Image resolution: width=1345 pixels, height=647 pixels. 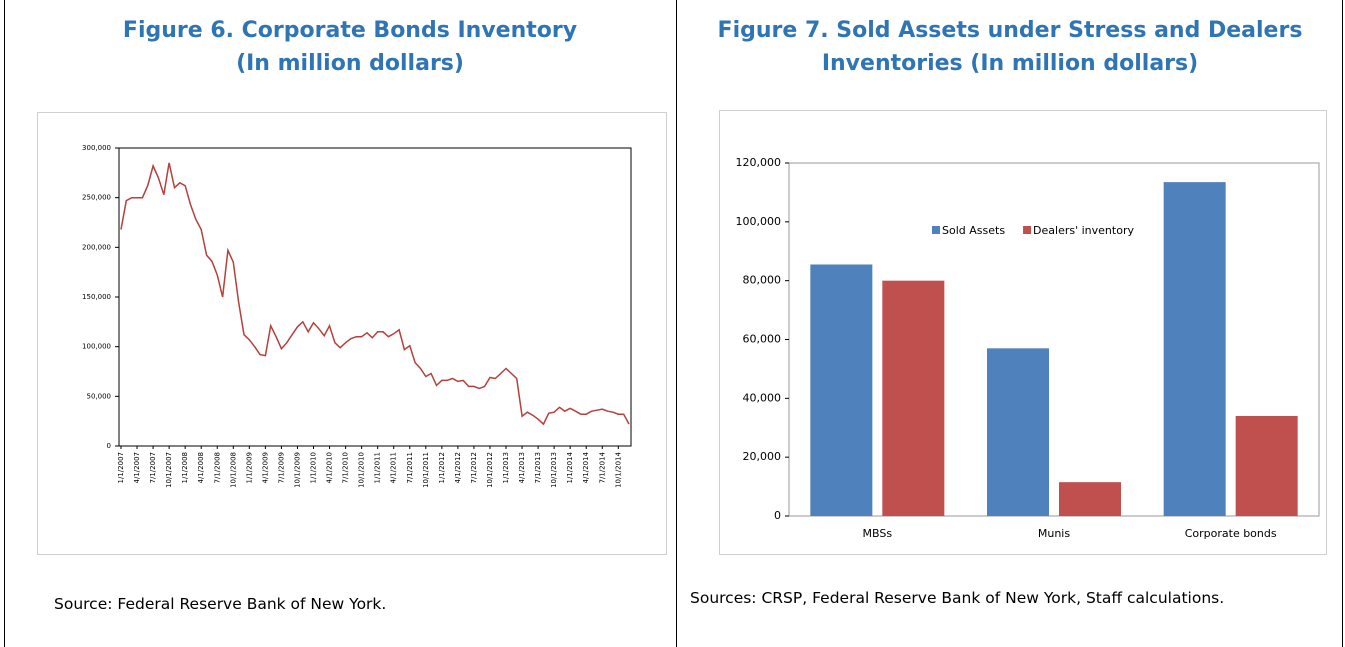 What do you see at coordinates (458, 467) in the screenshot?
I see `x-tick-label: 4/1/2012` at bounding box center [458, 467].